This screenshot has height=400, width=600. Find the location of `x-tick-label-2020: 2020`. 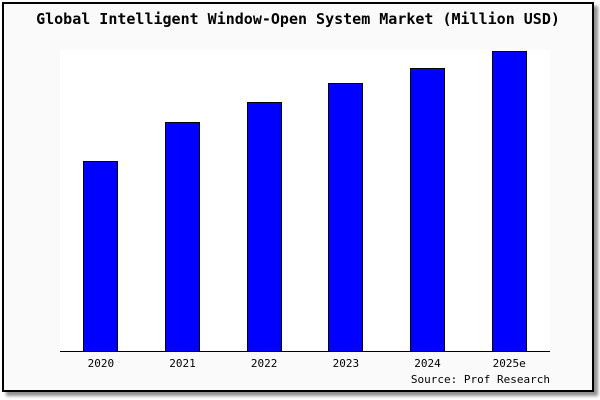

x-tick-label-2020: 2020 is located at coordinates (101, 363).